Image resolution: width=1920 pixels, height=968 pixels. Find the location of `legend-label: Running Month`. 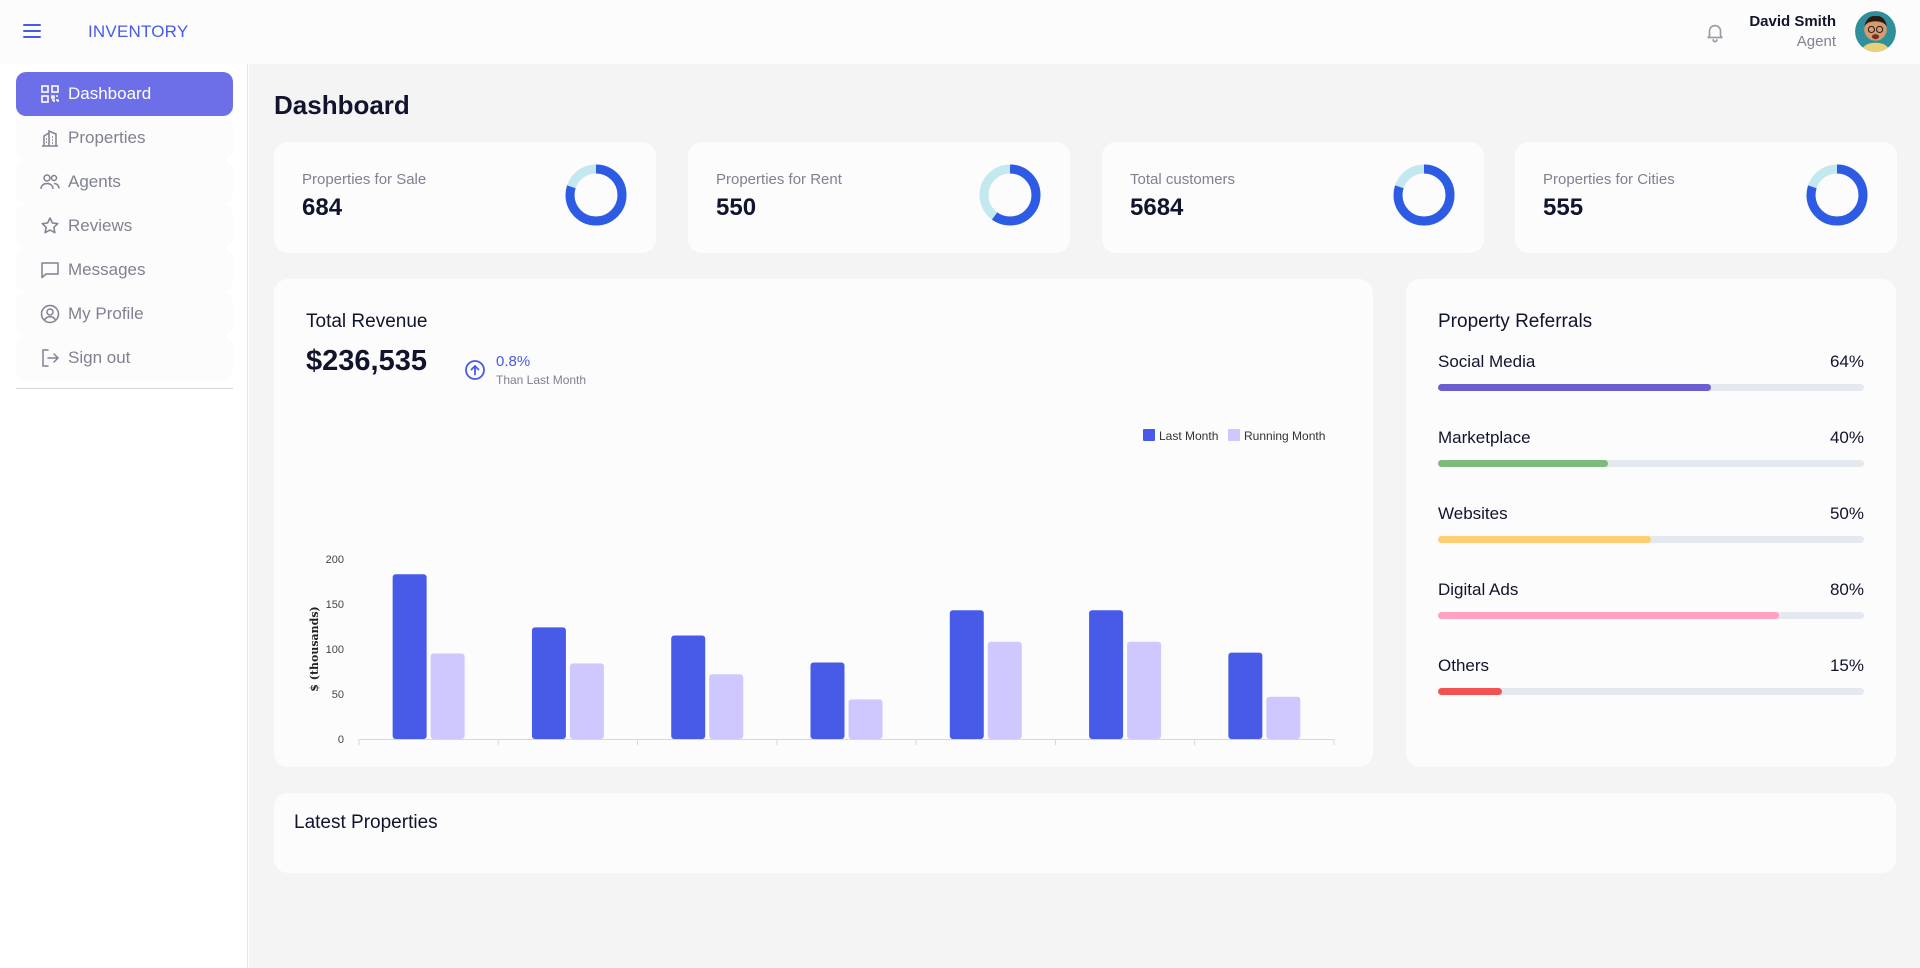

legend-label: Running Month is located at coordinates (1284, 436).